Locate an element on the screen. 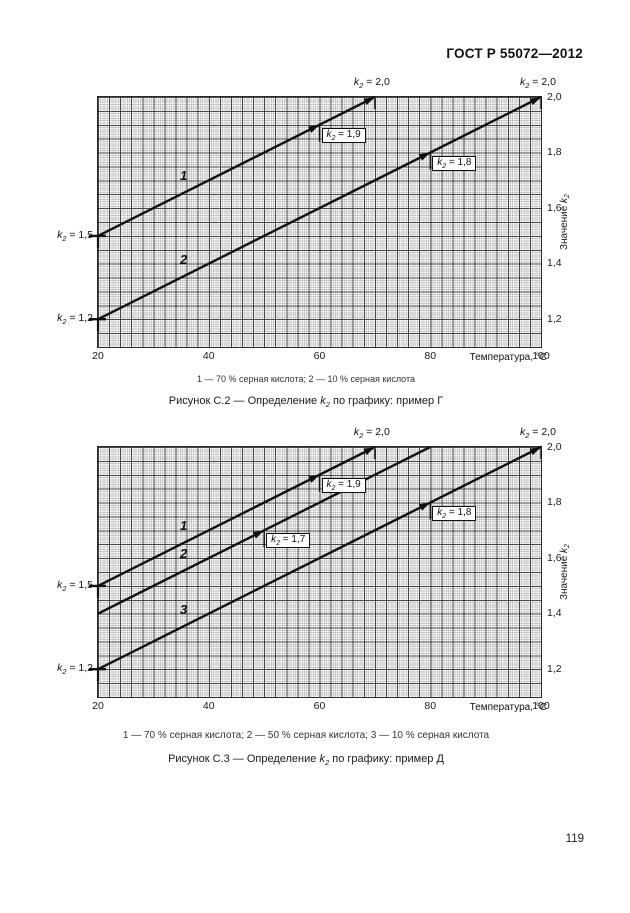 The width and height of the screenshot is (630, 913). annotation-label: k2 = 1,7 is located at coordinates (288, 541).